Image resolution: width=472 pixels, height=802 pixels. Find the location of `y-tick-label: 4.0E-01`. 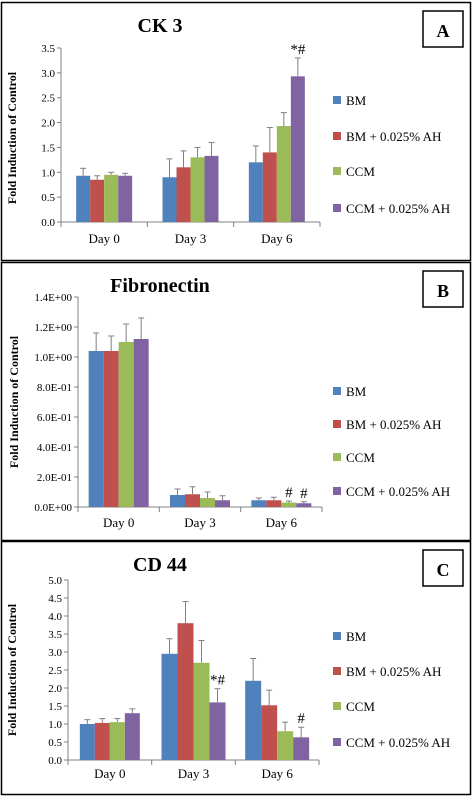

y-tick-label: 4.0E-01 is located at coordinates (54, 448).